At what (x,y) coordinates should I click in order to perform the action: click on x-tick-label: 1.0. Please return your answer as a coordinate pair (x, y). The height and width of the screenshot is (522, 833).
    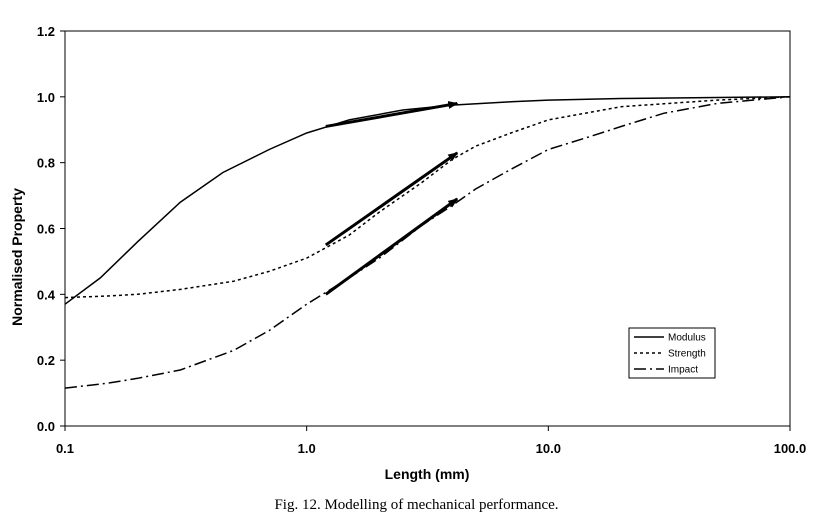
    Looking at the image, I should click on (307, 448).